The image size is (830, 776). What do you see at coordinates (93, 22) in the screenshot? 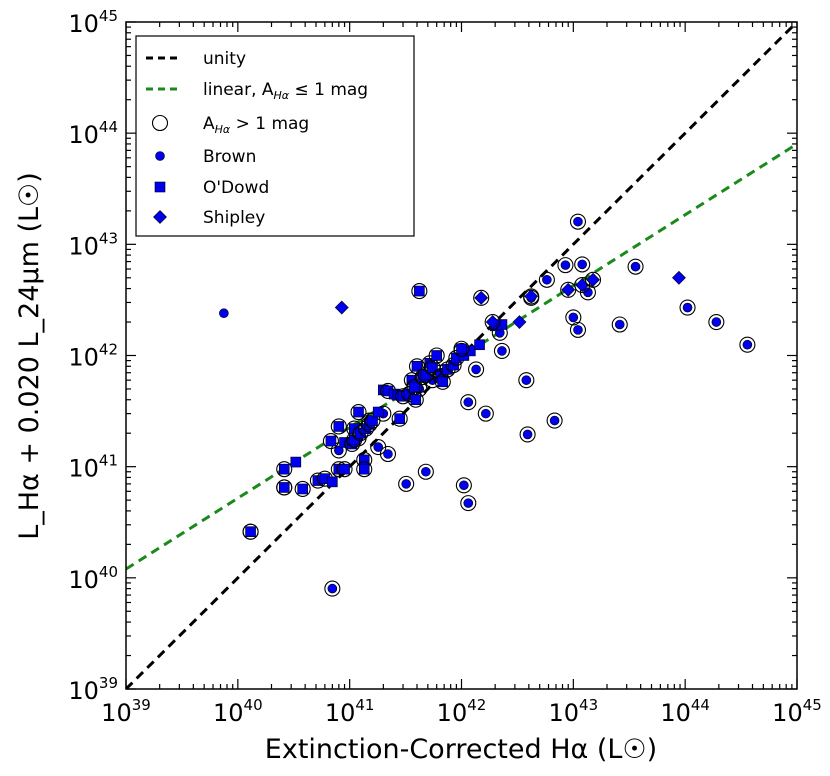
I see `y-tick-label: 1045` at bounding box center [93, 22].